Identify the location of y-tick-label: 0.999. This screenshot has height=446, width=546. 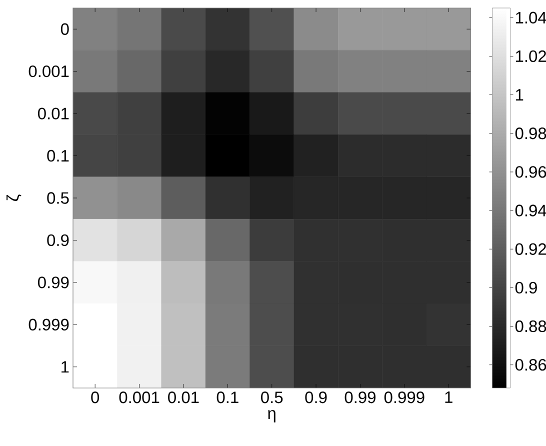
(48, 324).